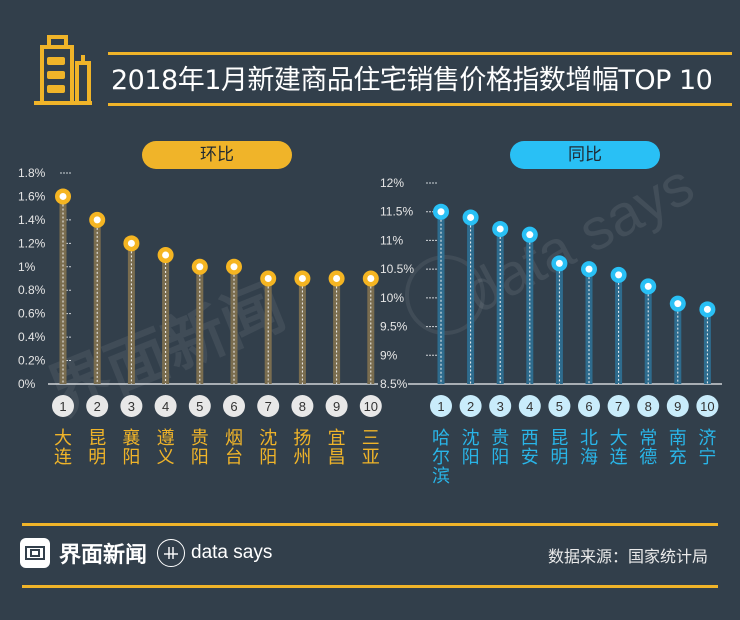 This screenshot has width=740, height=620. What do you see at coordinates (337, 457) in the screenshot?
I see `category-label: 昌` at bounding box center [337, 457].